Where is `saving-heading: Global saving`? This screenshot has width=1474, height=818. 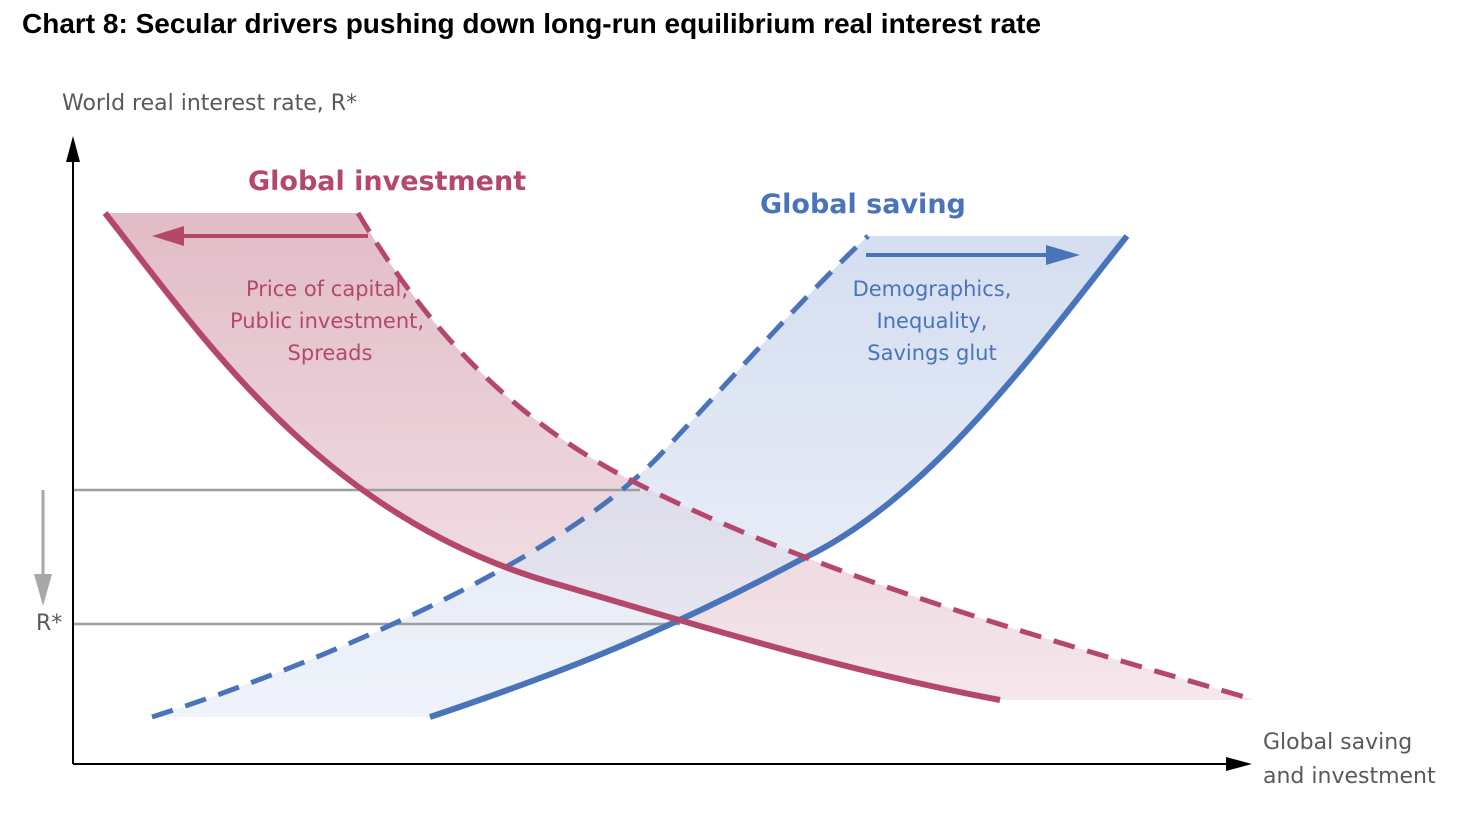 saving-heading: Global saving is located at coordinates (863, 204).